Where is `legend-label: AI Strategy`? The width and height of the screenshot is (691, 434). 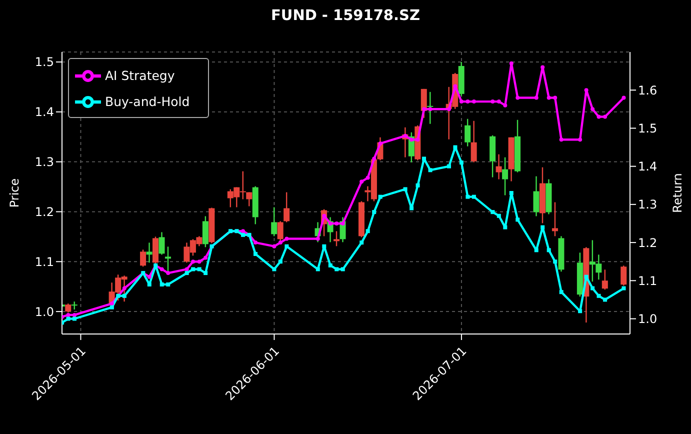 legend-label: AI Strategy is located at coordinates (140, 75).